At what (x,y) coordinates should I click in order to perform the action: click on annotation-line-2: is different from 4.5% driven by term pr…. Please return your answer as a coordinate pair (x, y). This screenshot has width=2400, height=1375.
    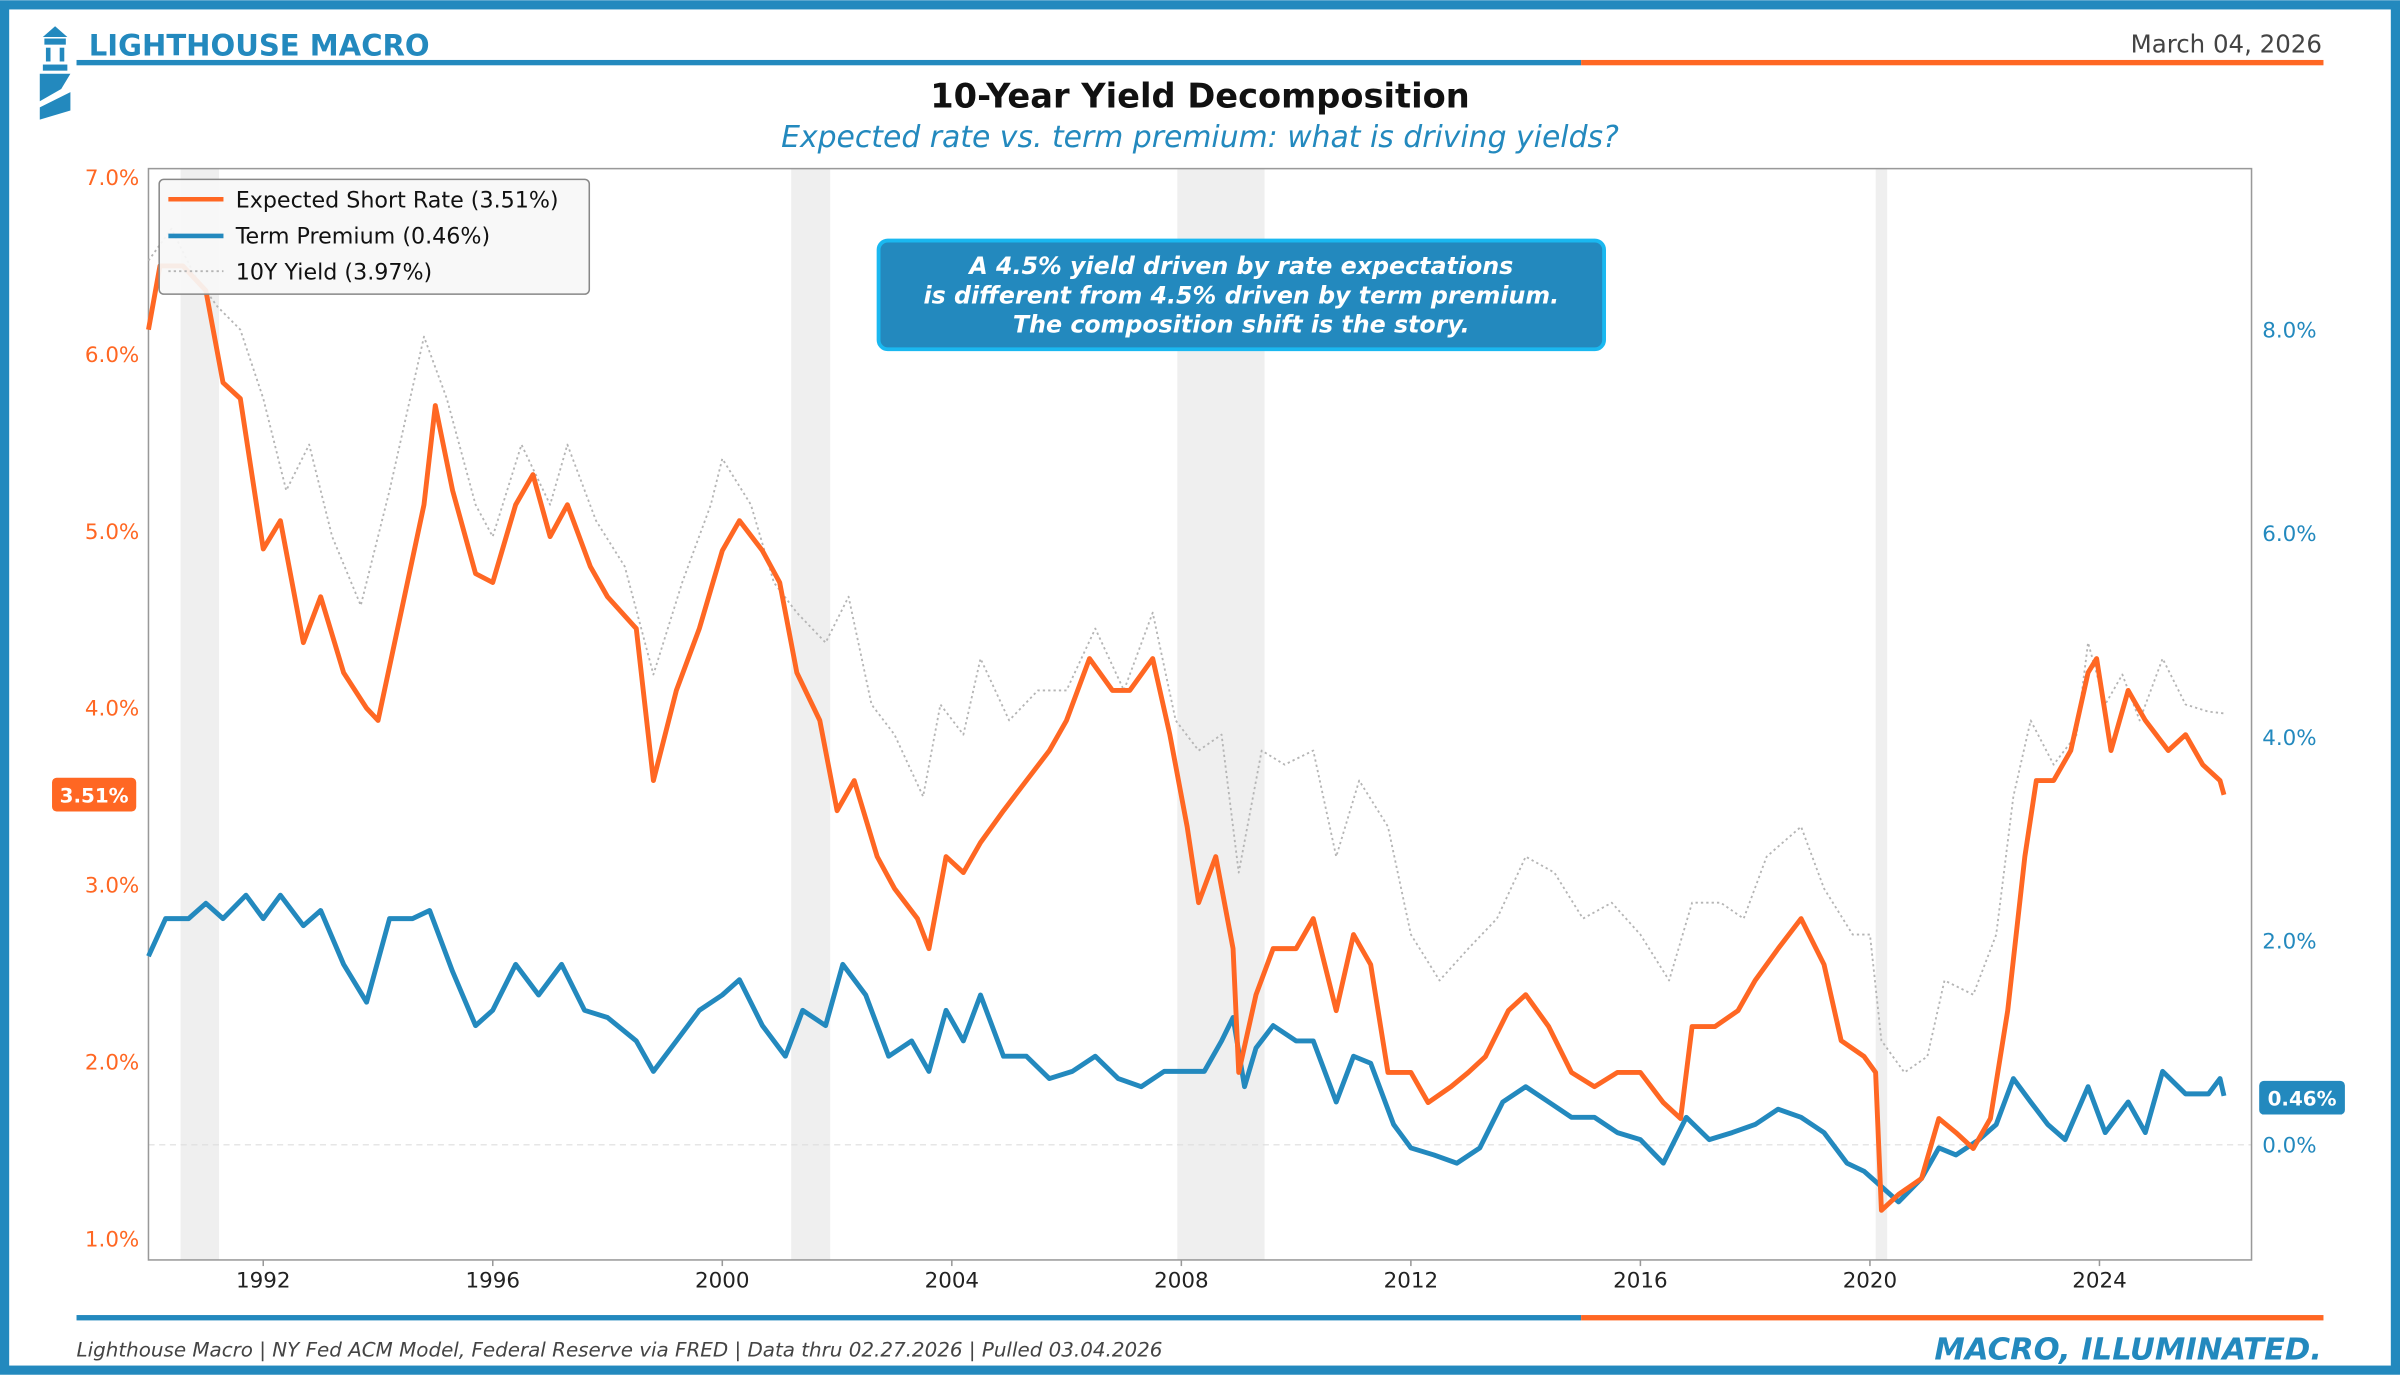
    Looking at the image, I should click on (1242, 295).